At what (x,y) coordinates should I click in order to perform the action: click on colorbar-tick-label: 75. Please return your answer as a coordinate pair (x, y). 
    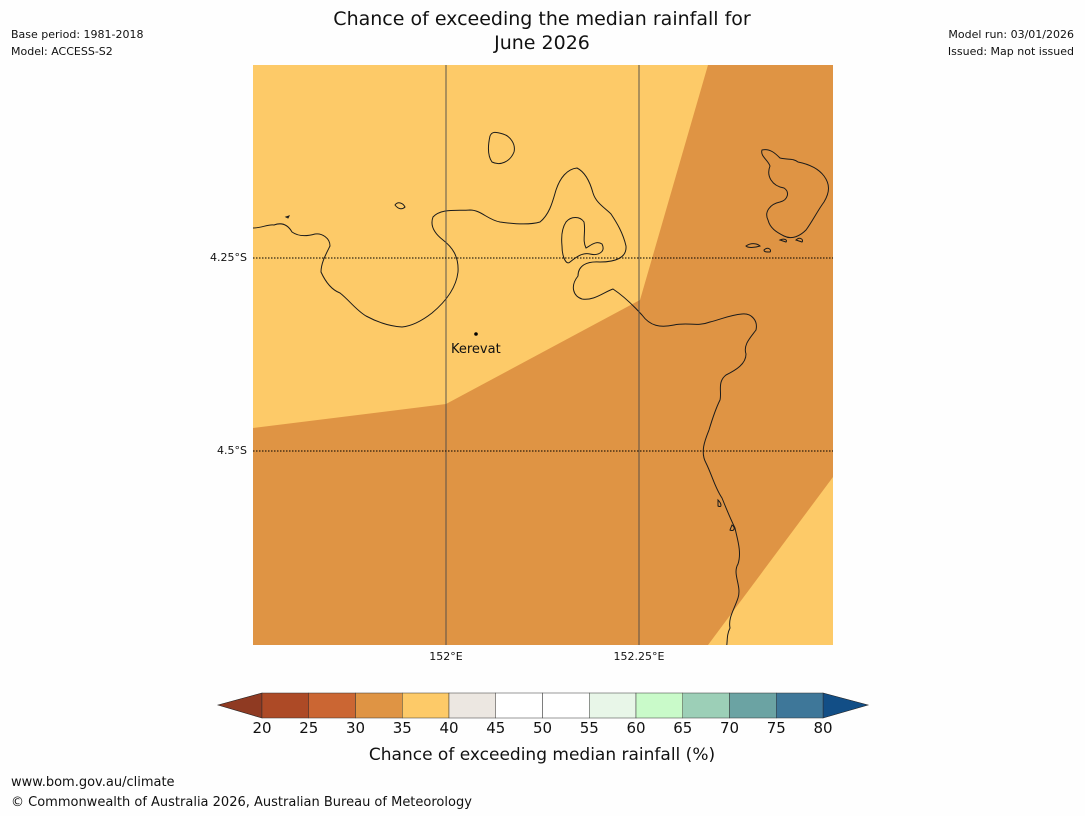
    Looking at the image, I should click on (776, 728).